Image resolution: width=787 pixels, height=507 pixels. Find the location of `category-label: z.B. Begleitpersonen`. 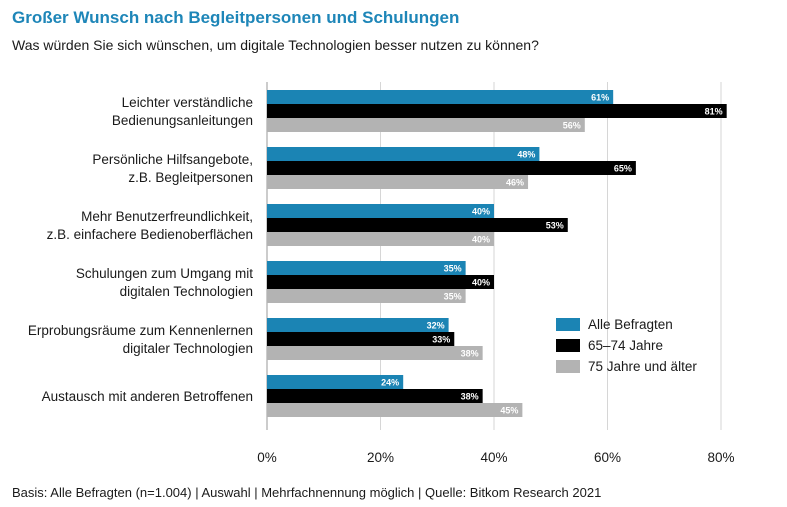

category-label: z.B. Begleitpersonen is located at coordinates (190, 177).